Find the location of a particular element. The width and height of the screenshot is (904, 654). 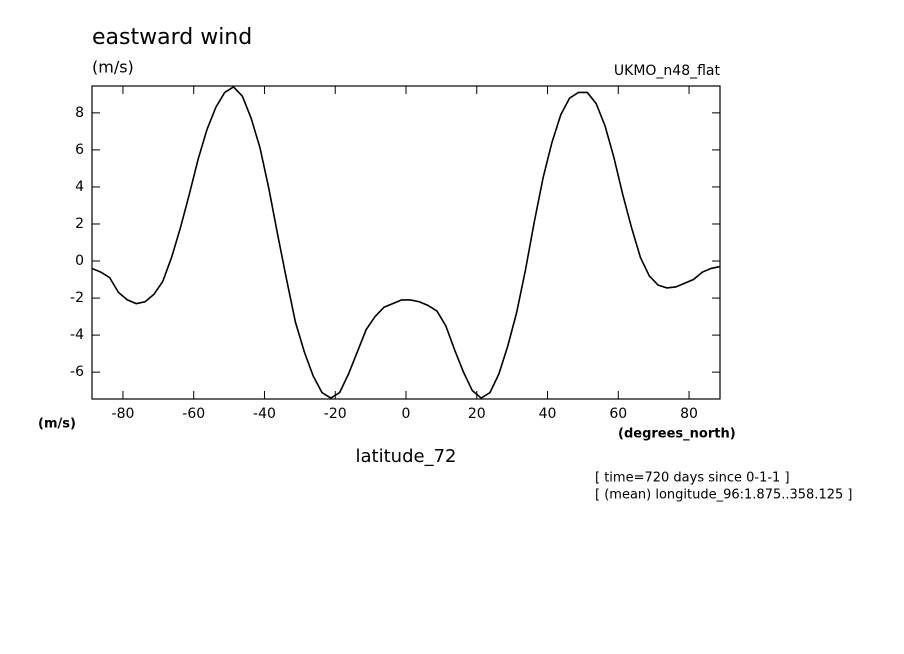

y-unit: (m/s) is located at coordinates (113, 67).